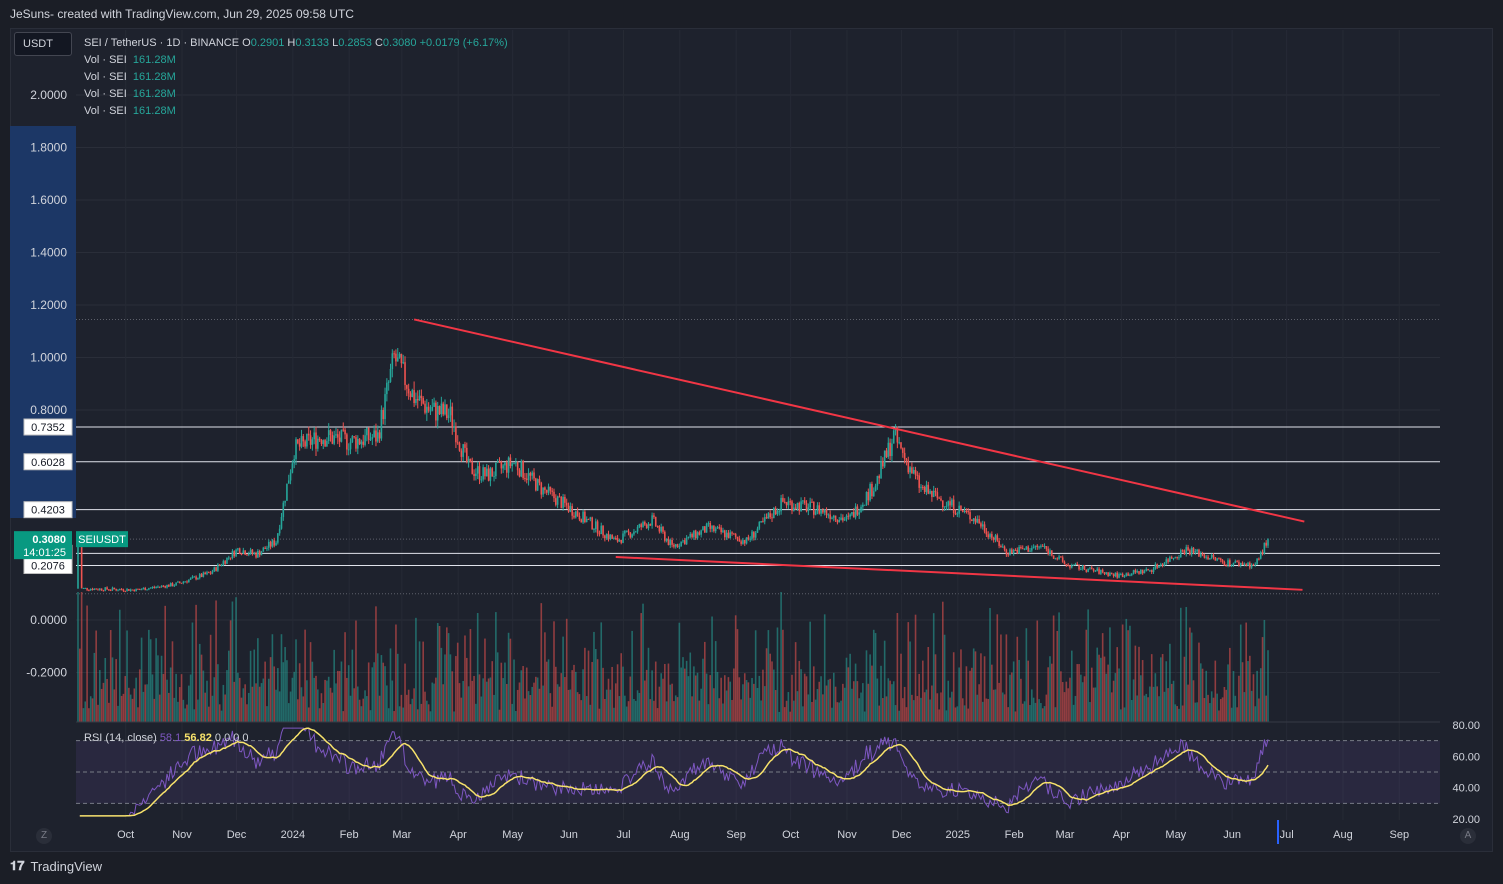 The width and height of the screenshot is (1503, 884). I want to click on zoom-button: Z, so click(44, 836).